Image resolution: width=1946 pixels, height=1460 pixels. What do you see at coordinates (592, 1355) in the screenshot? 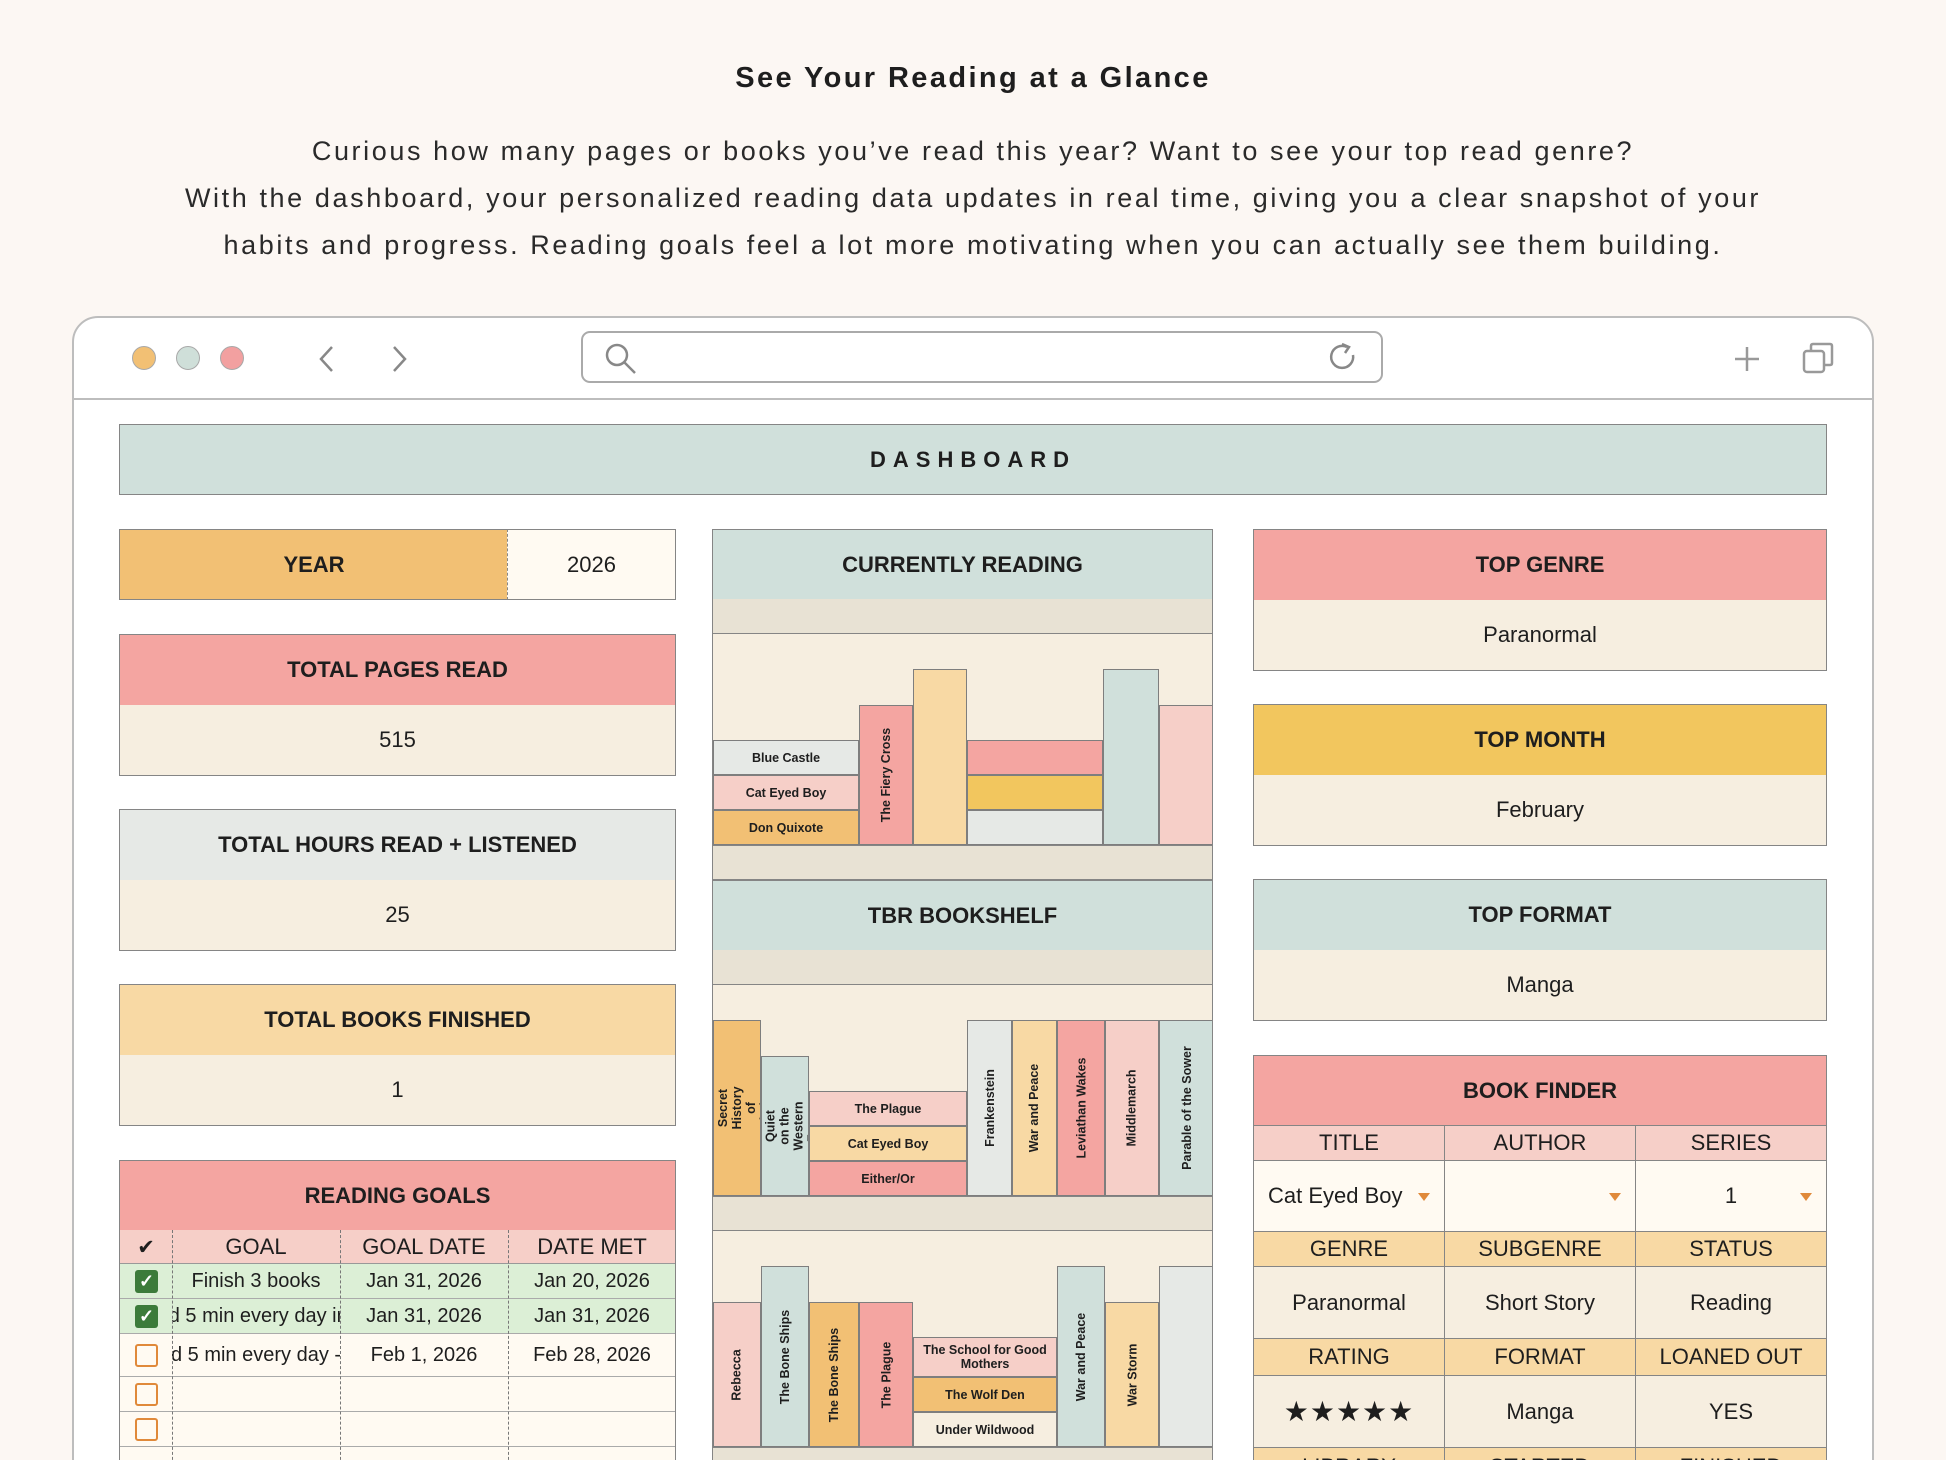
I see `goal-date-met: Feb 28, 2026` at bounding box center [592, 1355].